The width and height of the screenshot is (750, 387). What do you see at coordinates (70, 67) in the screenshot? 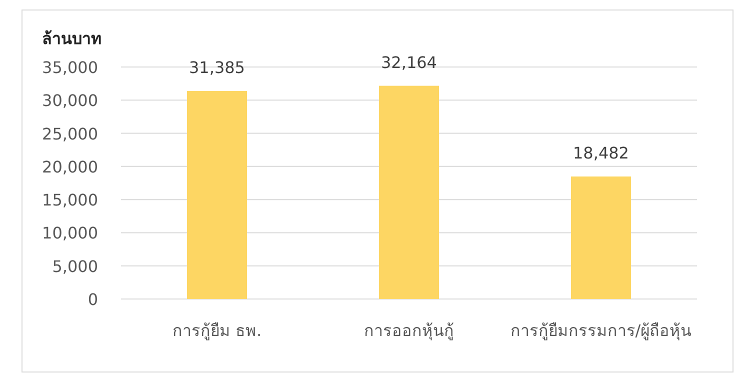
I see `y-tick-label: 35,000` at bounding box center [70, 67].